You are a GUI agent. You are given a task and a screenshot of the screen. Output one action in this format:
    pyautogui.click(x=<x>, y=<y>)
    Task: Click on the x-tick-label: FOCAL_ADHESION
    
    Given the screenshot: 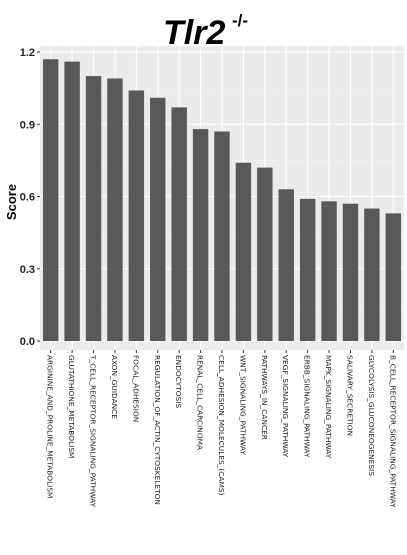 What is the action you would take?
    pyautogui.click(x=135, y=388)
    